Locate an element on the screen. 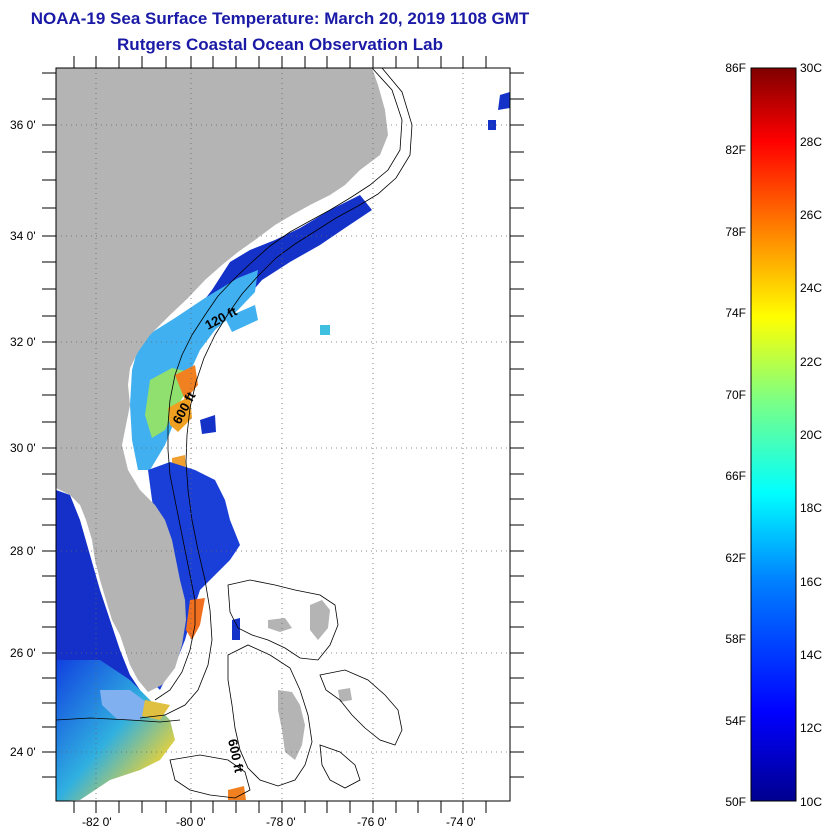  colorbar-f-label: 58F is located at coordinates (735, 639).